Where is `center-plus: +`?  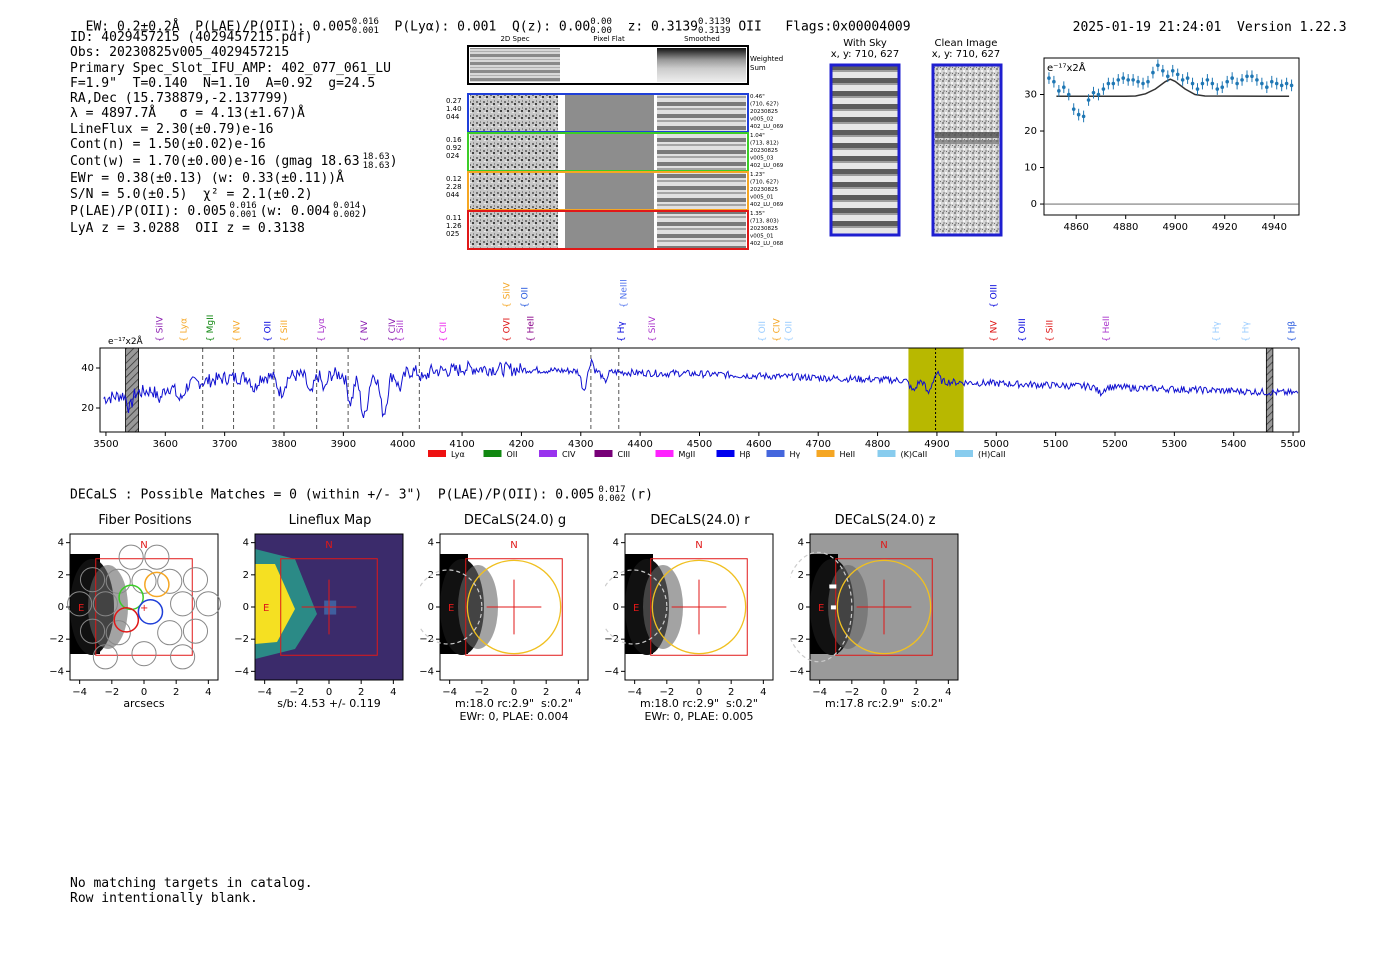
center-plus: + is located at coordinates (144, 608).